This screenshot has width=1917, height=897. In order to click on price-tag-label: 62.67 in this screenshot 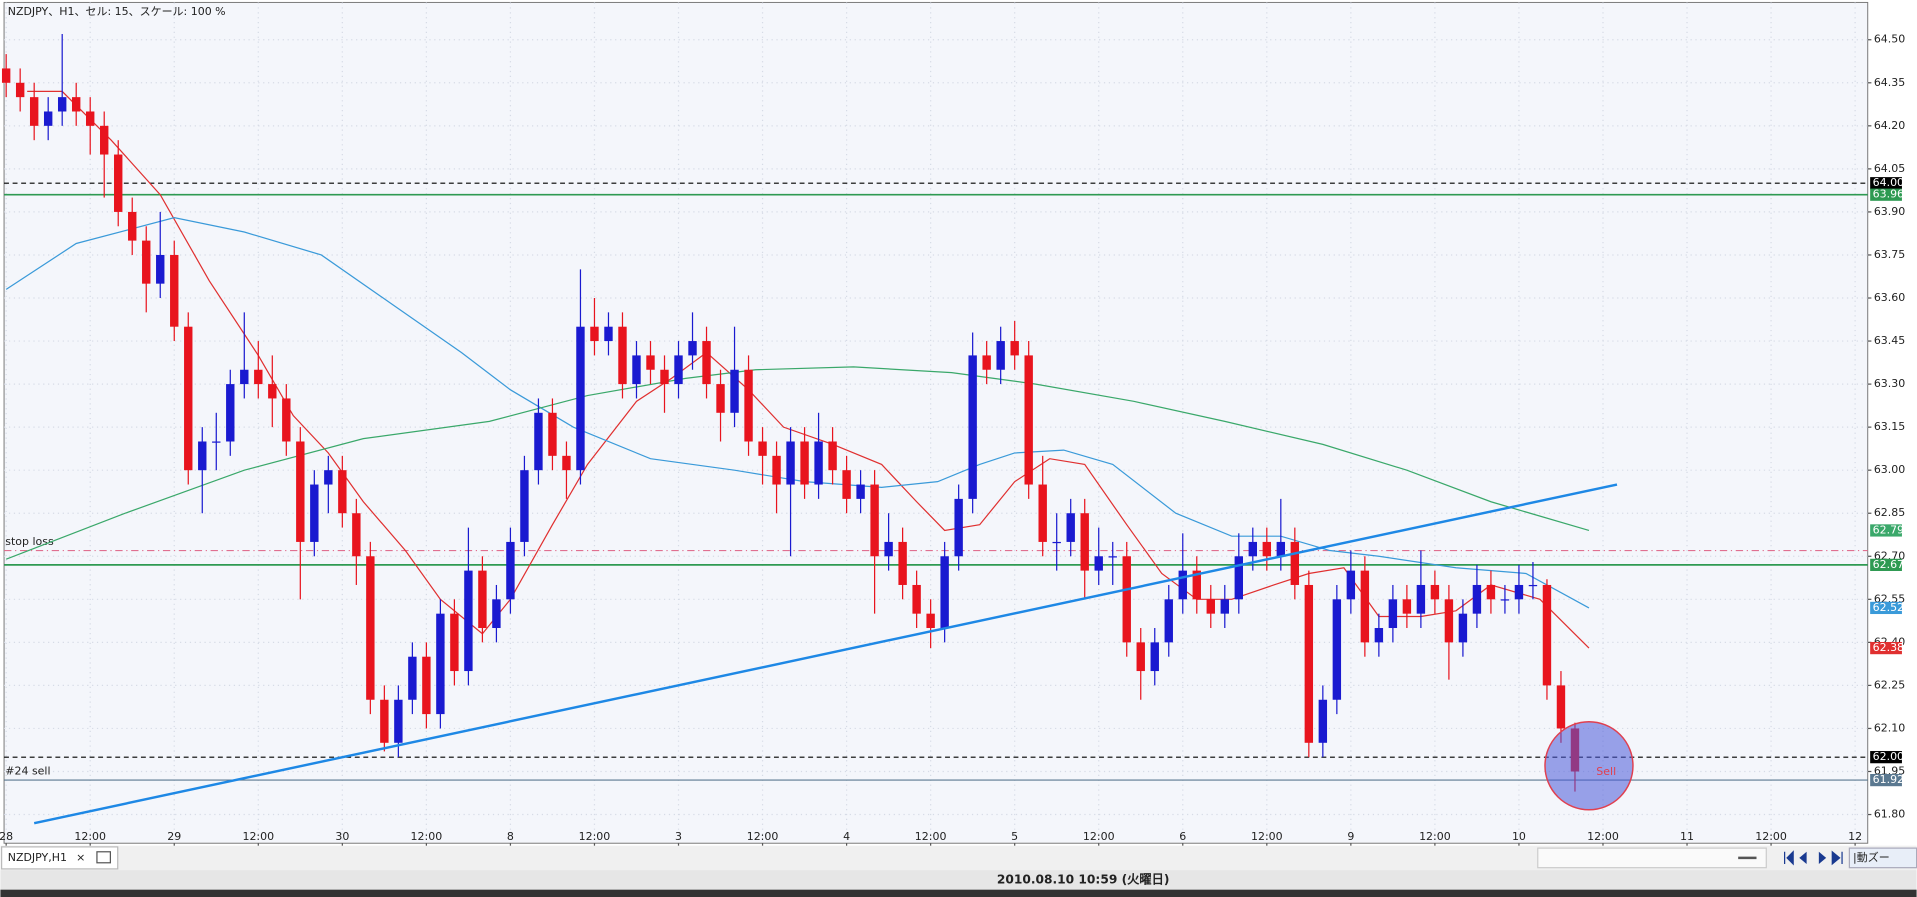, I will do `click(1888, 564)`.